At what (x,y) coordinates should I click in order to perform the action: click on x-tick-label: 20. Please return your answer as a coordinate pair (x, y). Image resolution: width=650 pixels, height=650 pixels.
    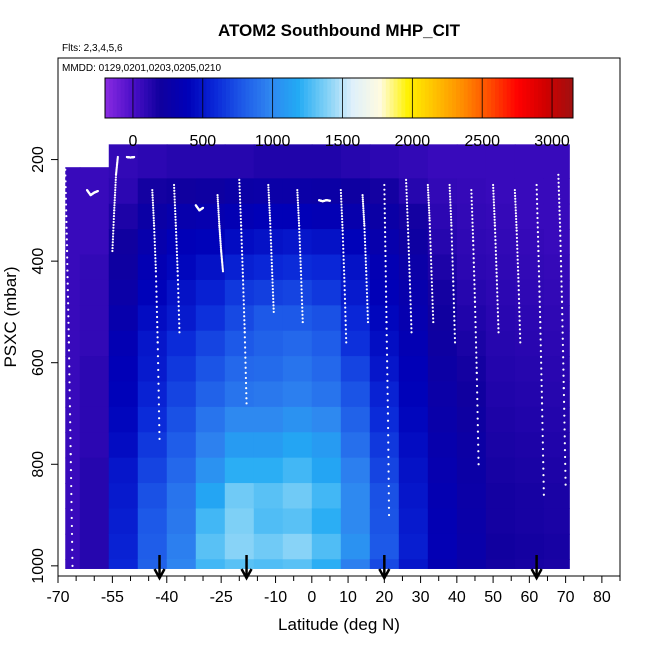
    Looking at the image, I should click on (384, 597).